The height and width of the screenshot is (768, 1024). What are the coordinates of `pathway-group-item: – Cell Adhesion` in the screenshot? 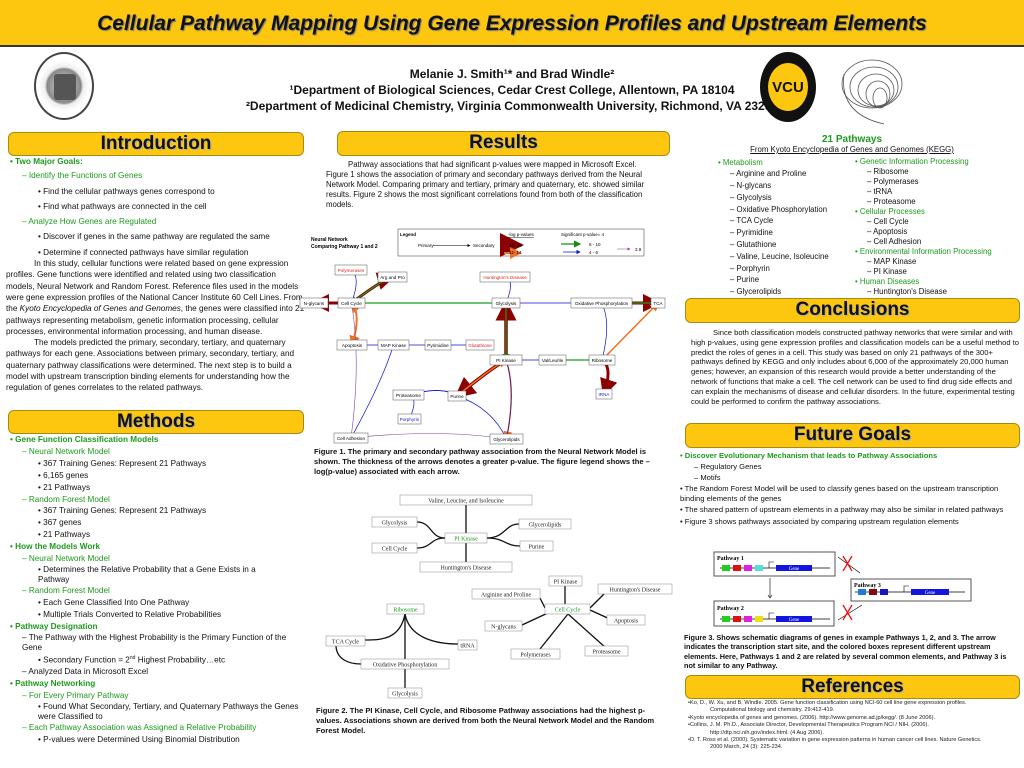 It's located at (894, 241).